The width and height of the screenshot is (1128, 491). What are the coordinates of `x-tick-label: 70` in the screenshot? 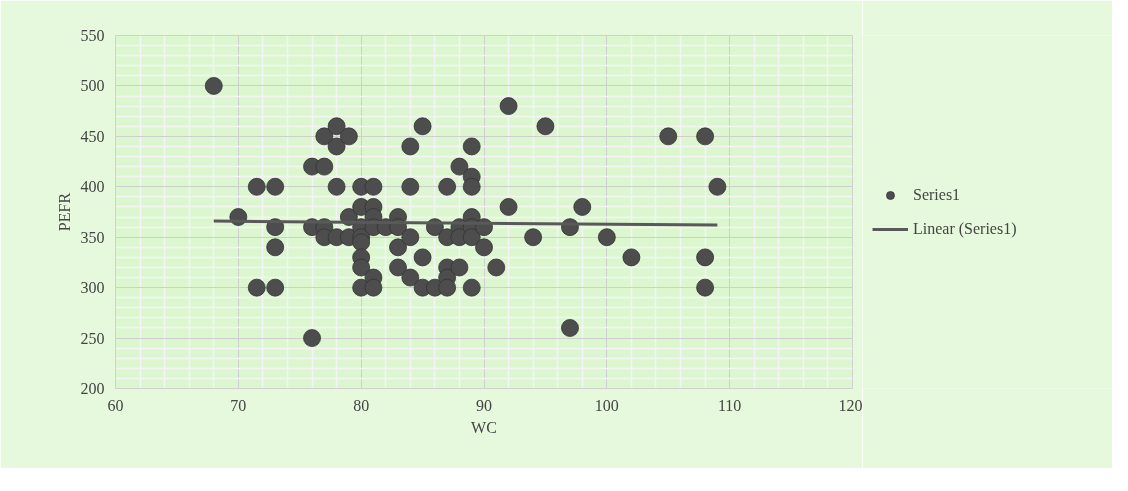 It's located at (238, 405).